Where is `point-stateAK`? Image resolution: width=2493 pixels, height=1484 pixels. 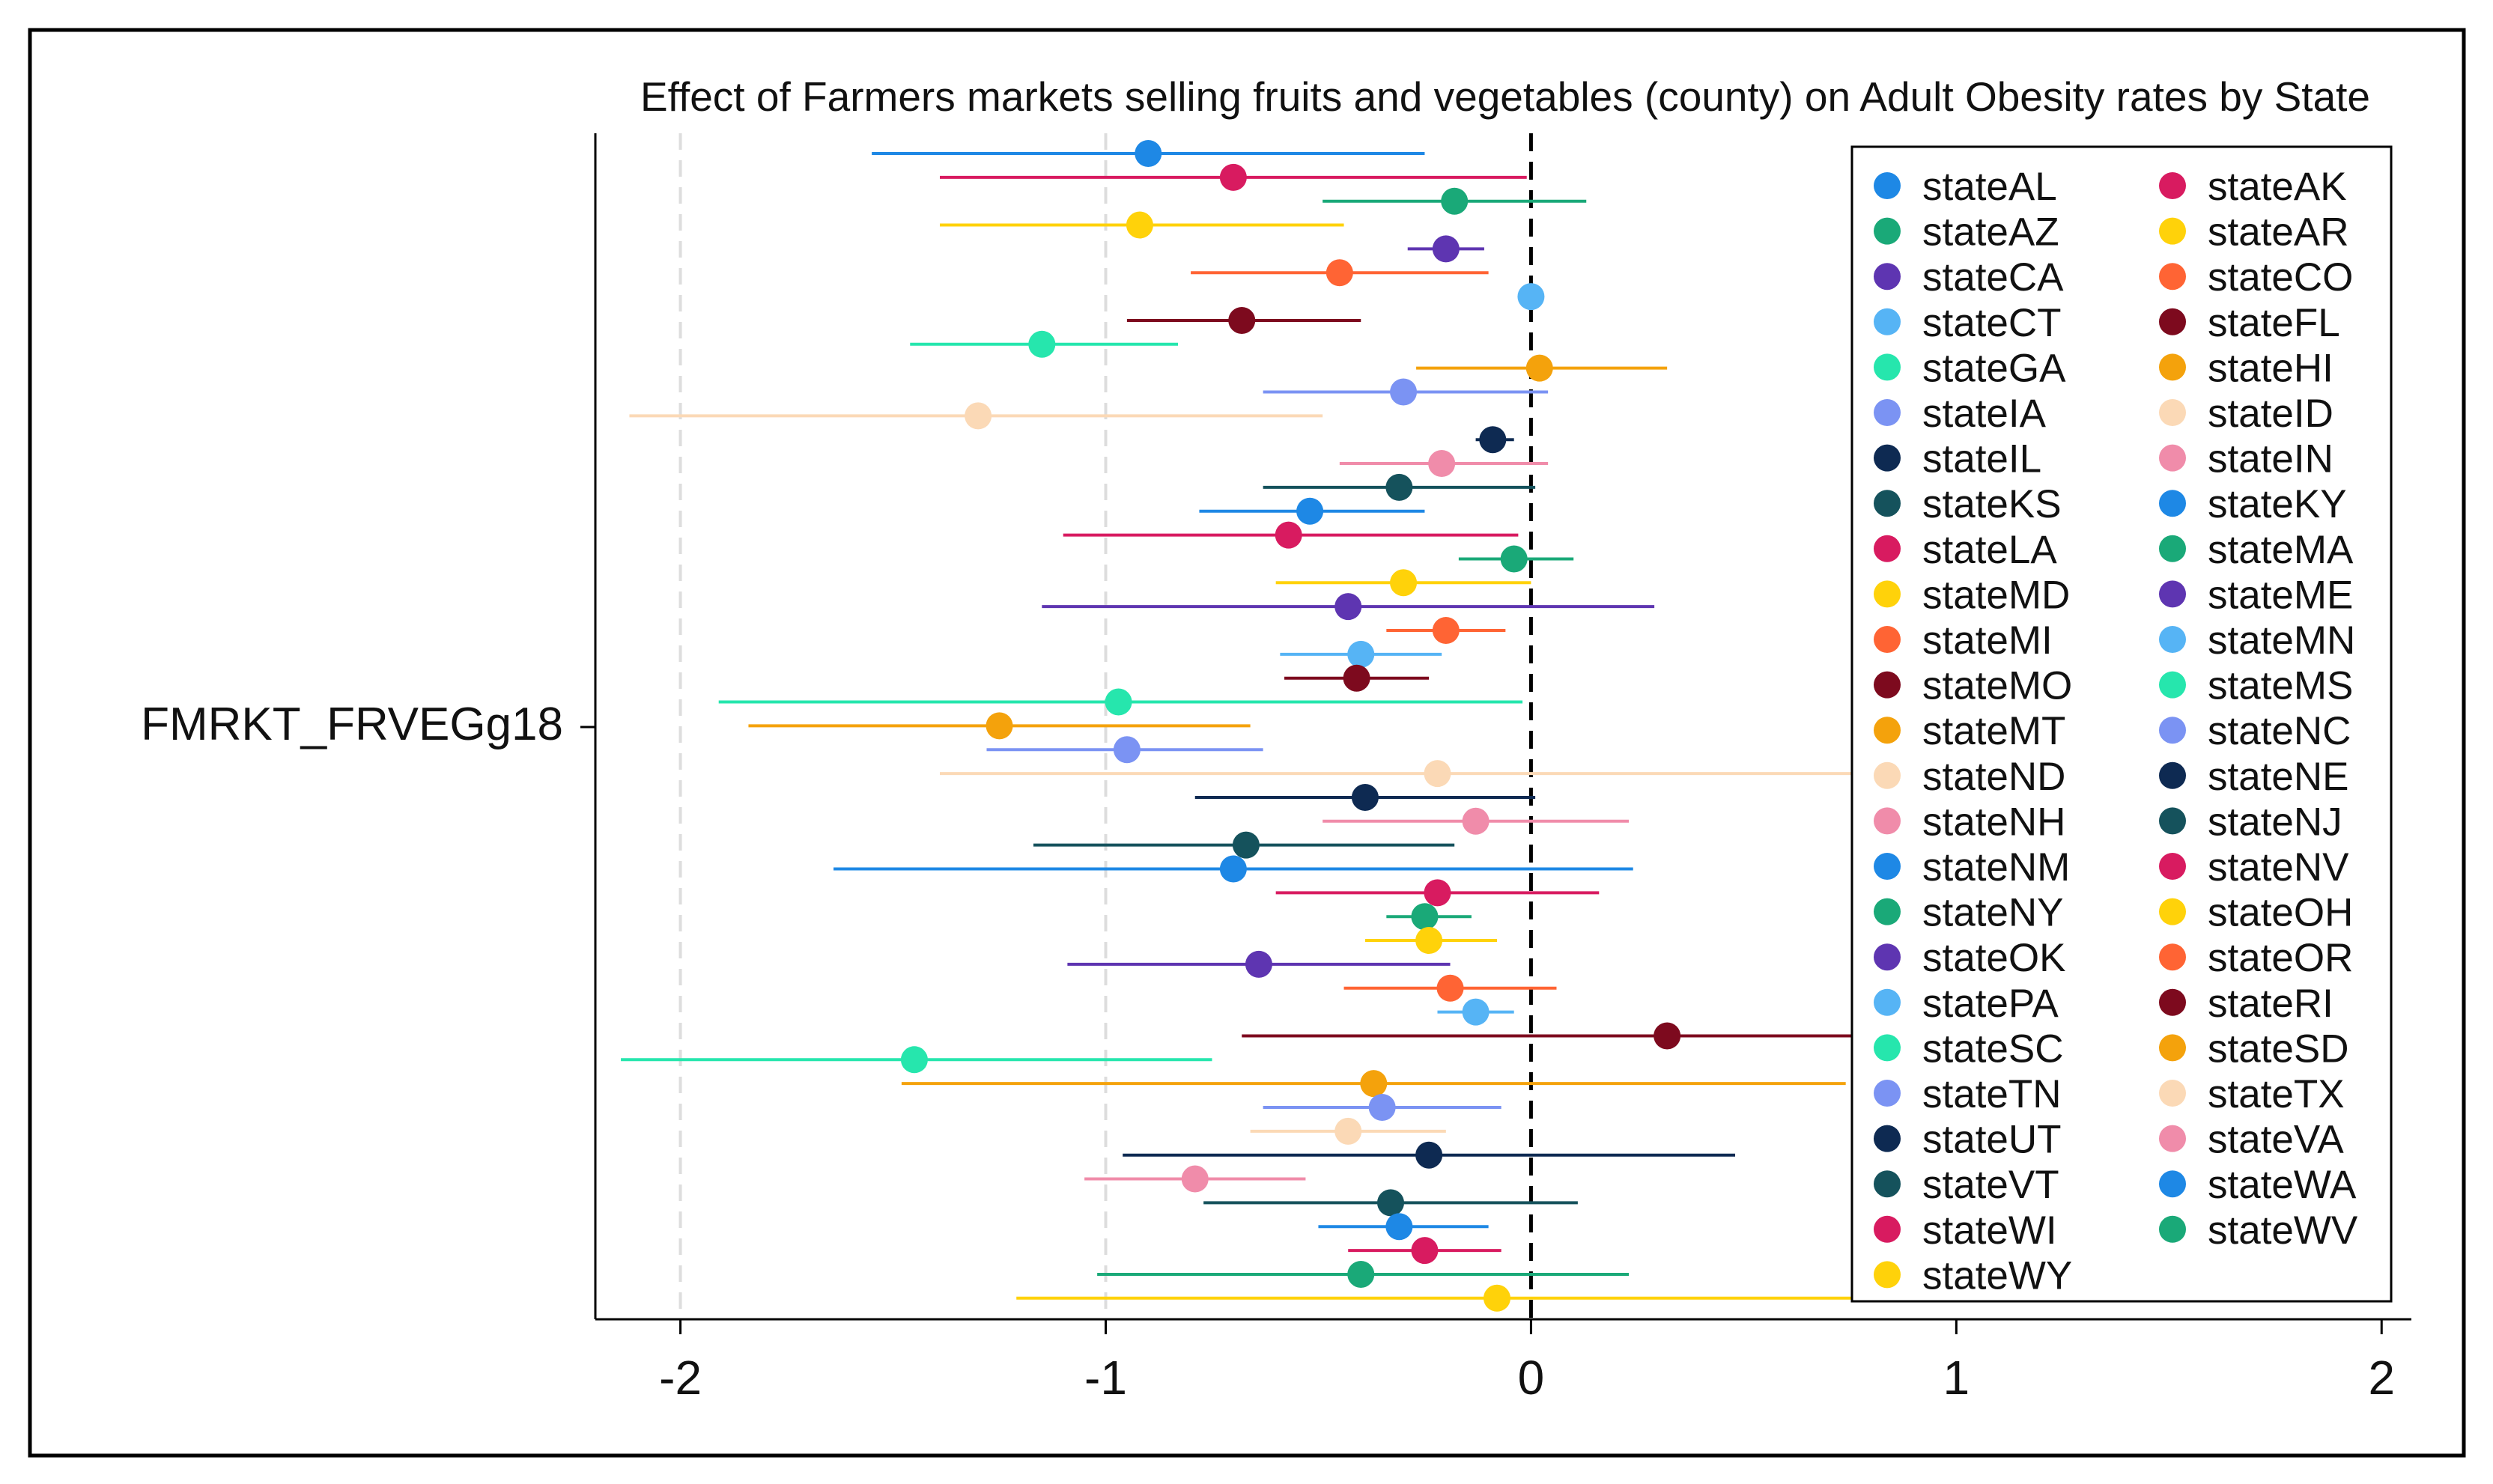 point-stateAK is located at coordinates (1233, 177).